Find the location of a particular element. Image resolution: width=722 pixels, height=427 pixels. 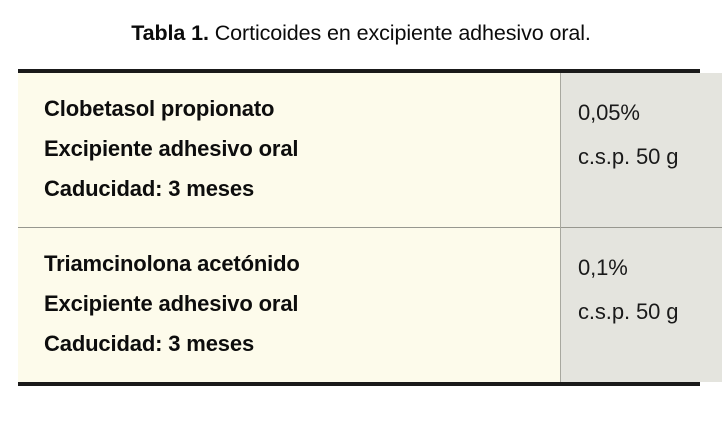

dose-cell: 0,1% c.s.p. 50 g is located at coordinates (641, 304).